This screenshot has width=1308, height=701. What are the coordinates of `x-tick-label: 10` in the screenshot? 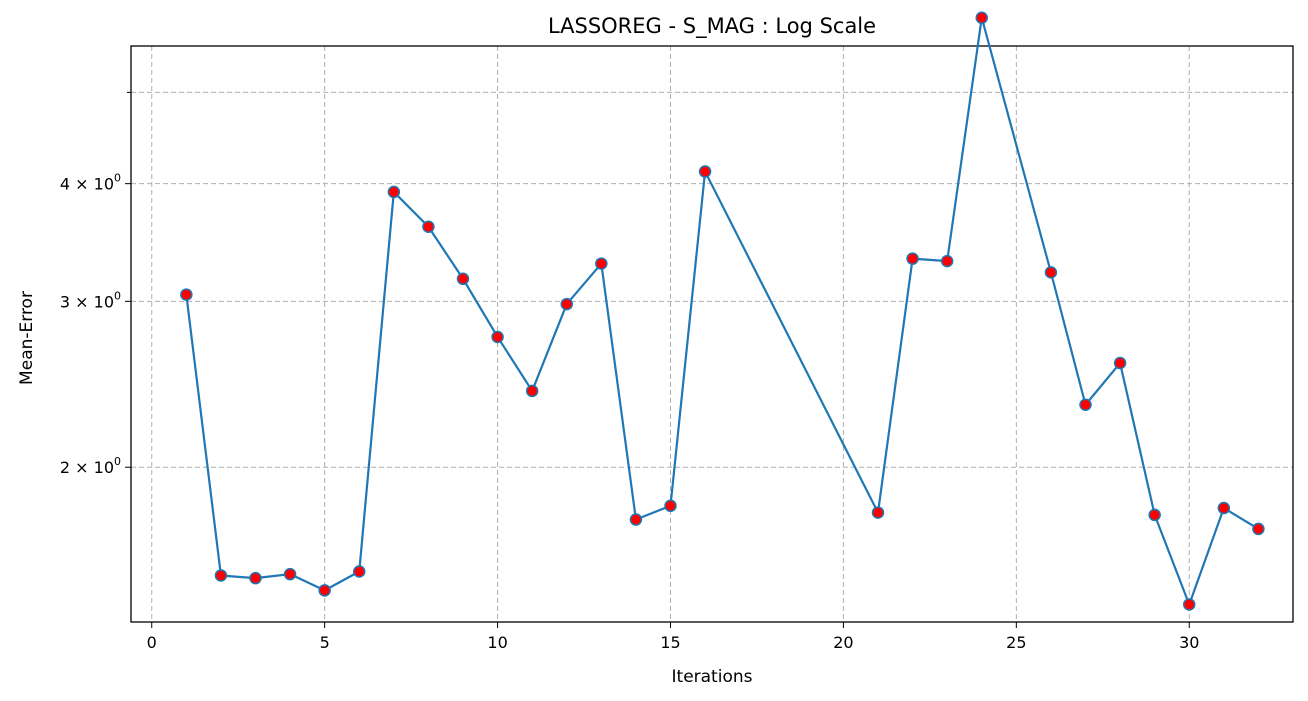 It's located at (497, 642).